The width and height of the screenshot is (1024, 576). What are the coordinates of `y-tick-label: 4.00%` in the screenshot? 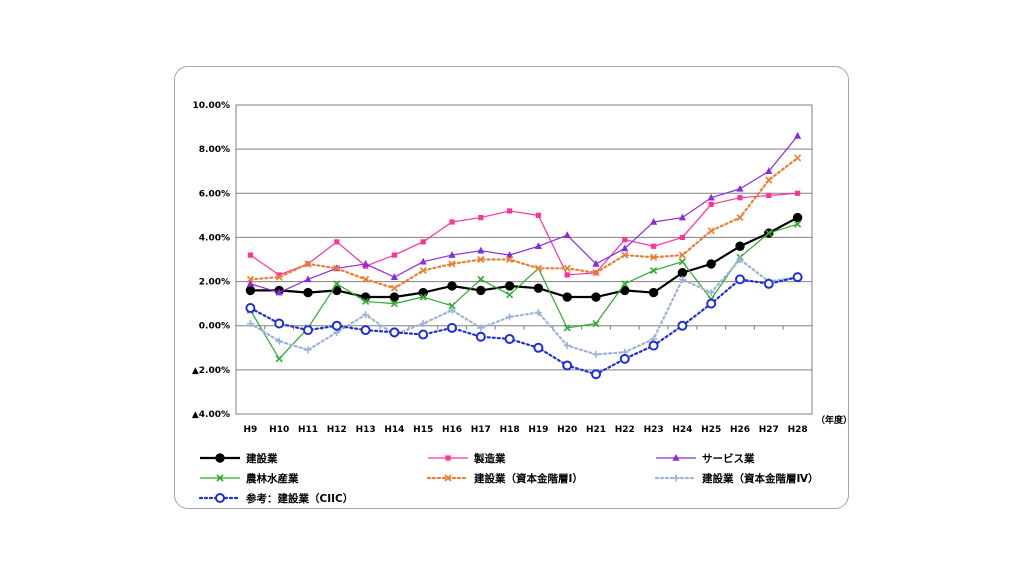 It's located at (214, 238).